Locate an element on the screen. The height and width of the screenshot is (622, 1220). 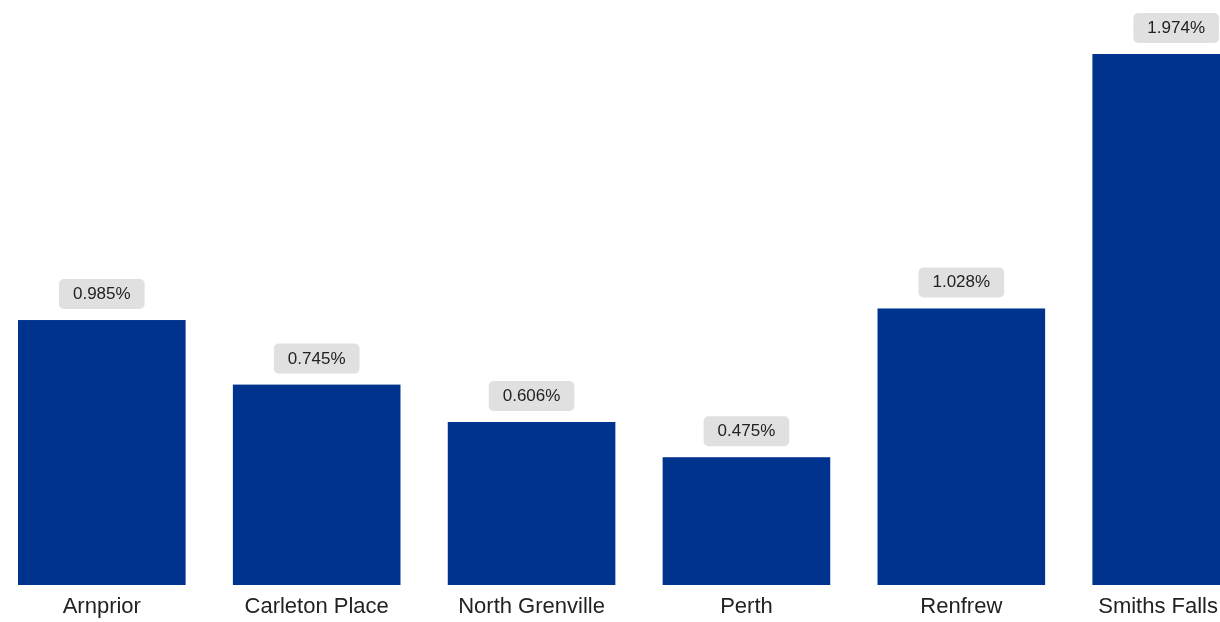
x-tick-label: North Grenville is located at coordinates (531, 605).